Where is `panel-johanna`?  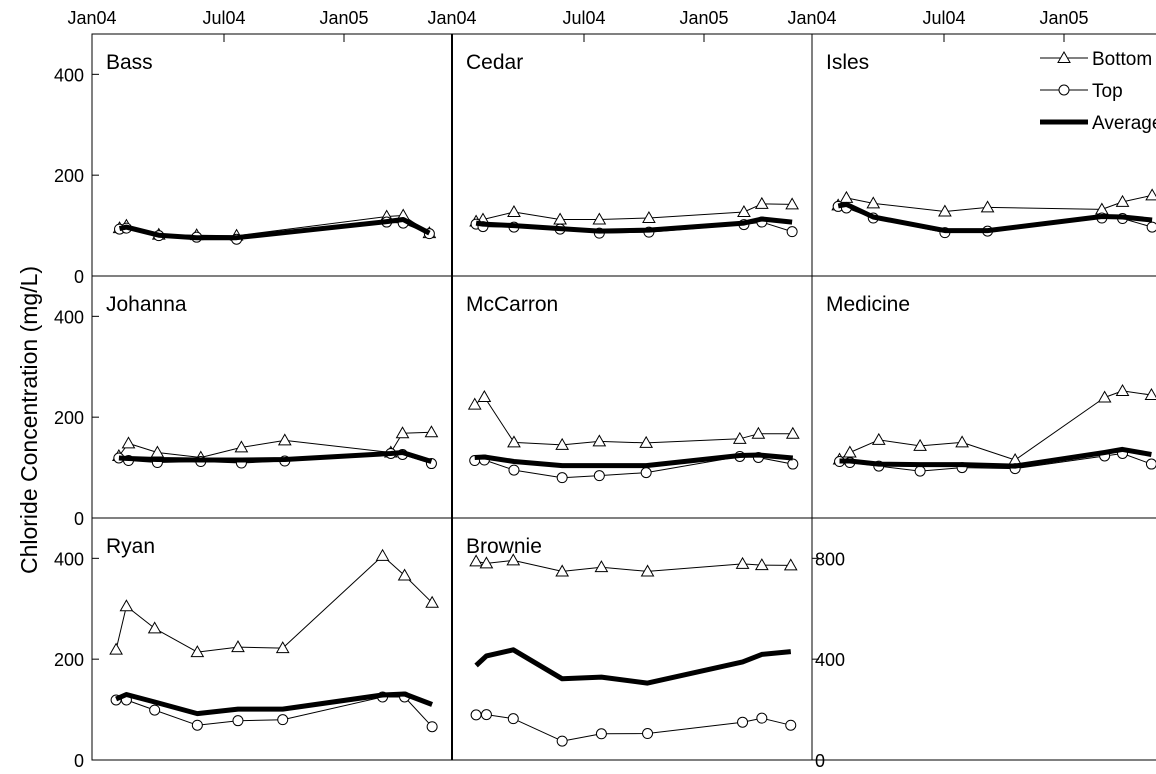 panel-johanna is located at coordinates (275, 447).